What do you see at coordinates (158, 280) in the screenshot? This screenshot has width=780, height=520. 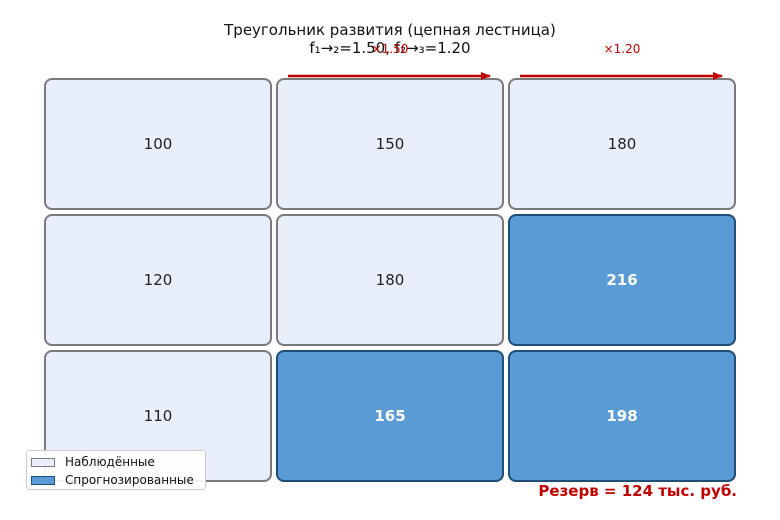 I see `cell-r2-c1: 120` at bounding box center [158, 280].